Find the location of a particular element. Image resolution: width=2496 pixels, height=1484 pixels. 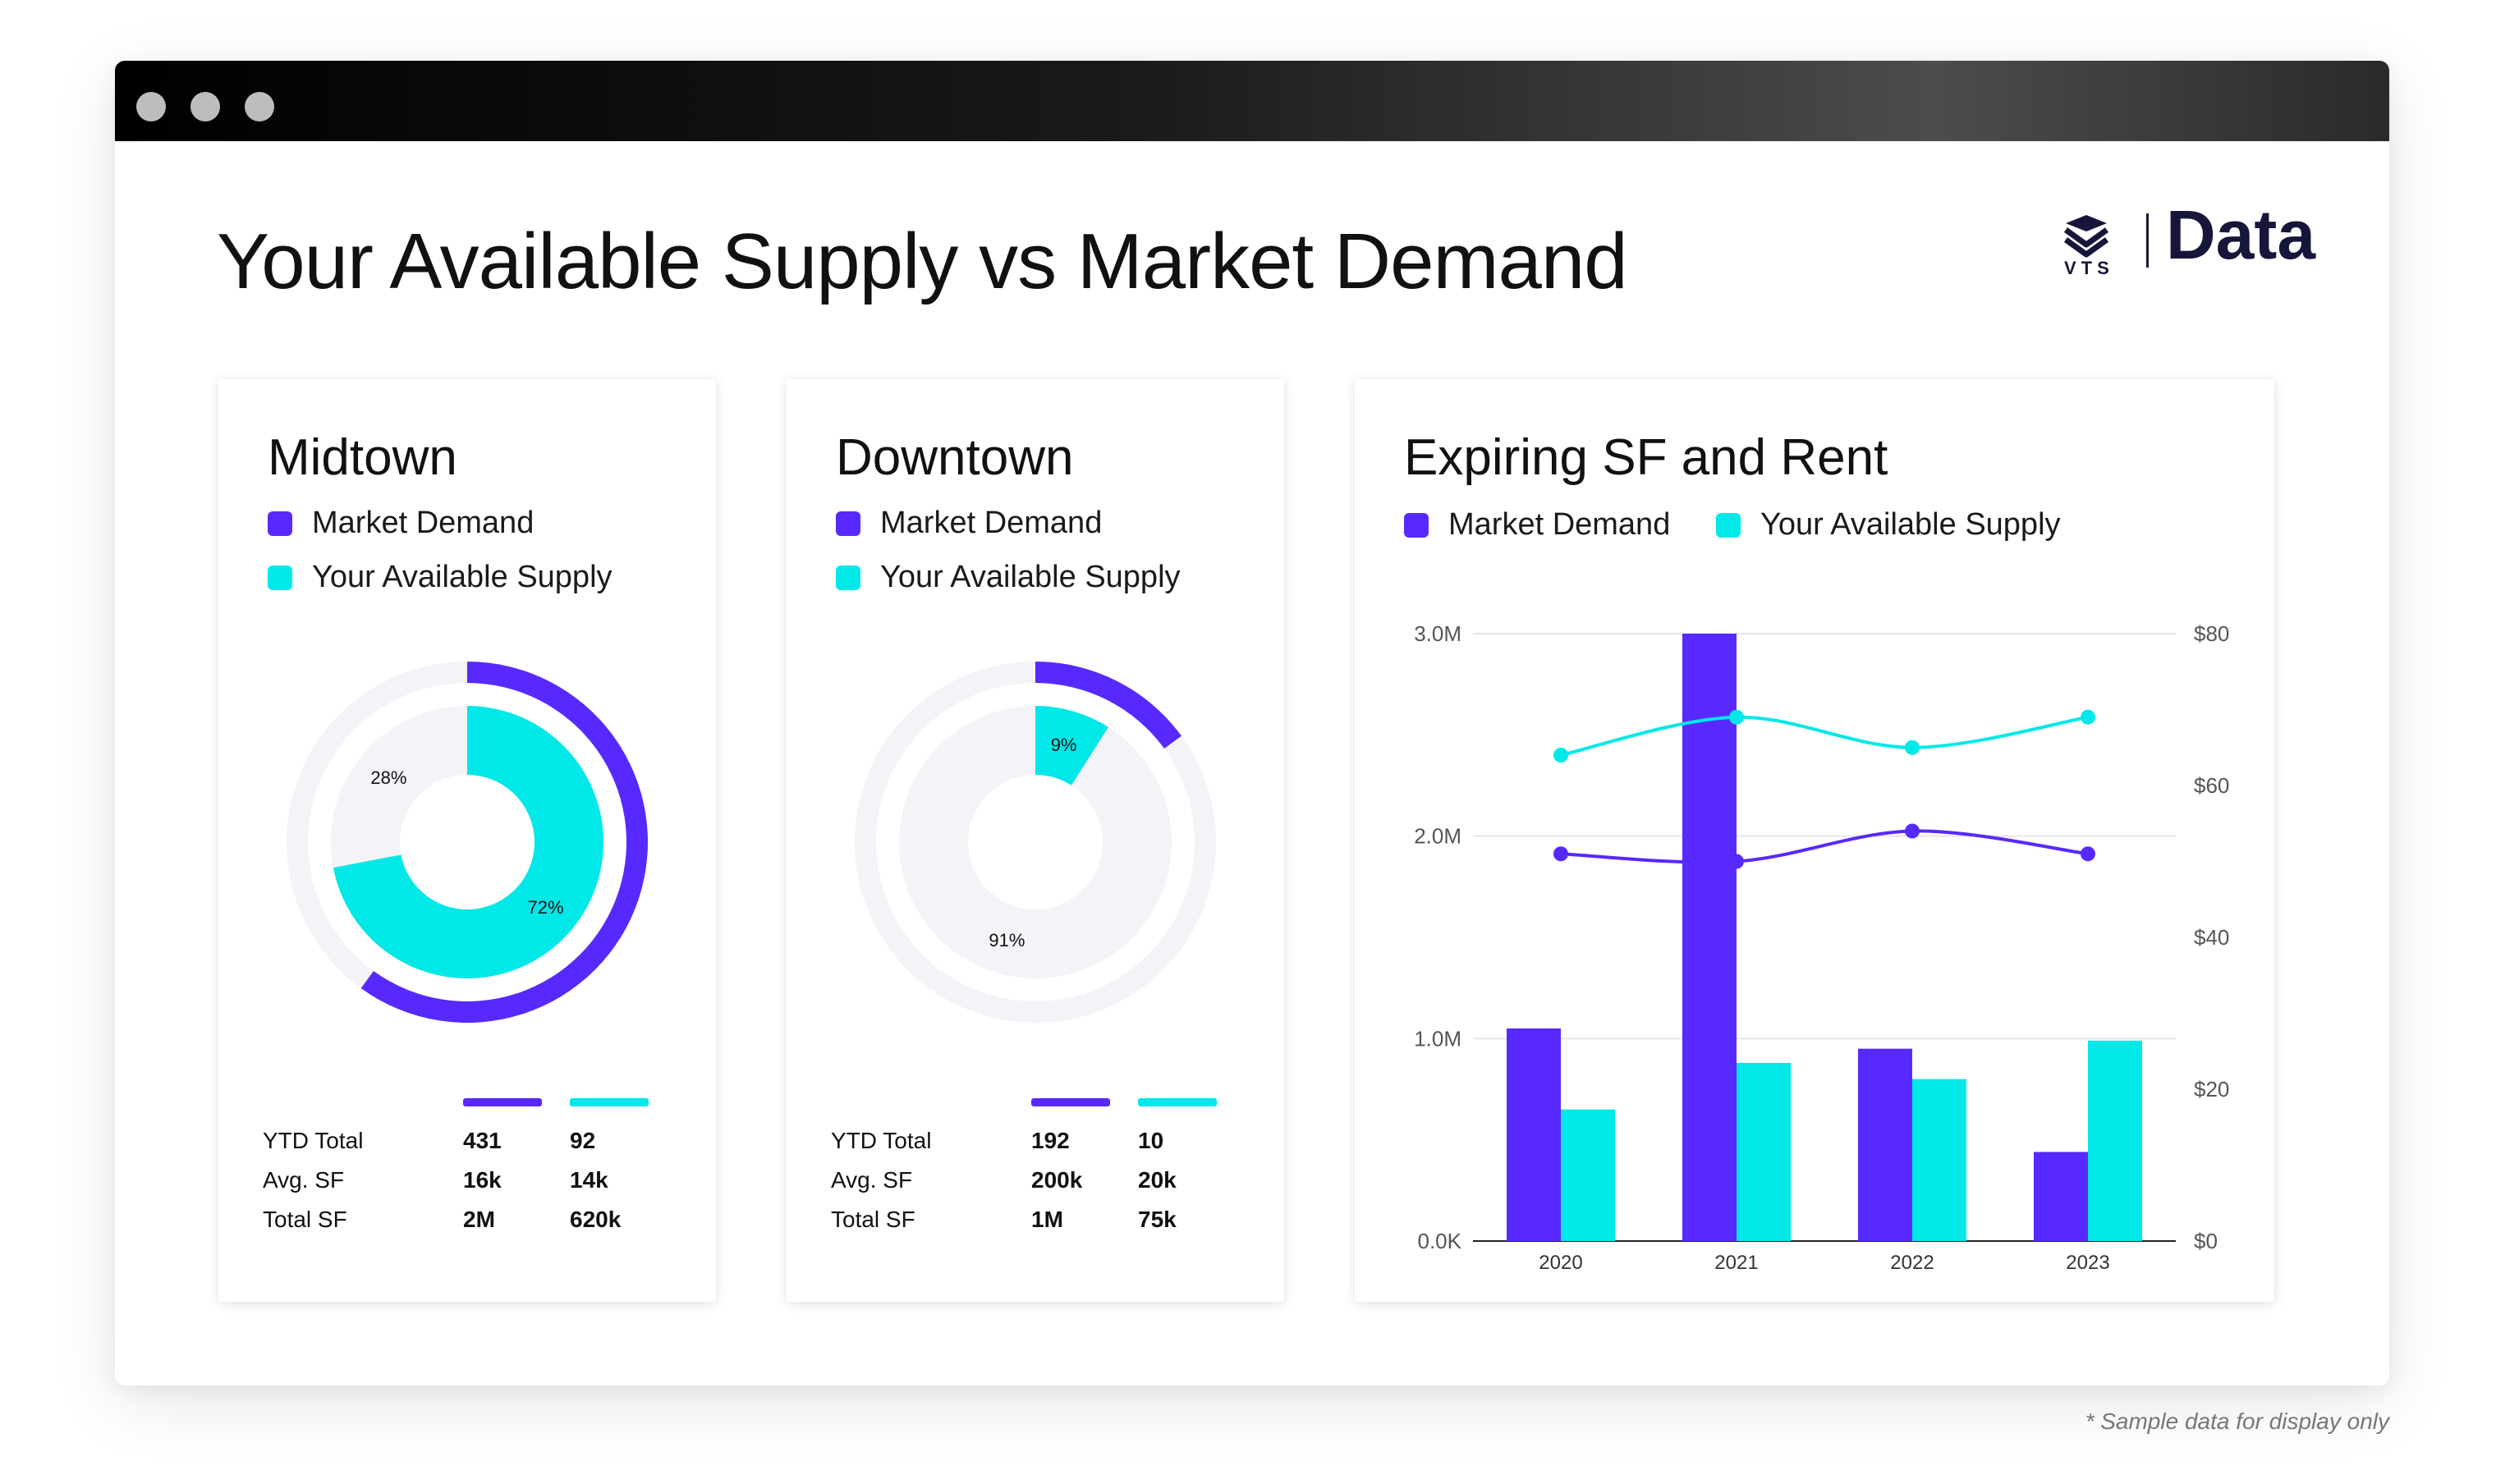

midtown-donut-chart: 72% 28% is located at coordinates (467, 842).